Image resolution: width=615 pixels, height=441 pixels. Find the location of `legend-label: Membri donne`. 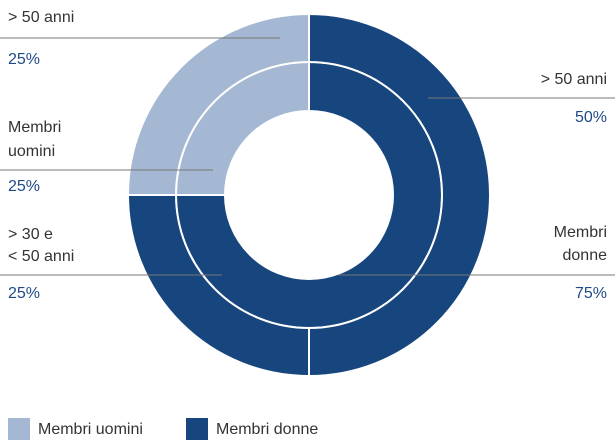

legend-label: Membri donne is located at coordinates (267, 429).